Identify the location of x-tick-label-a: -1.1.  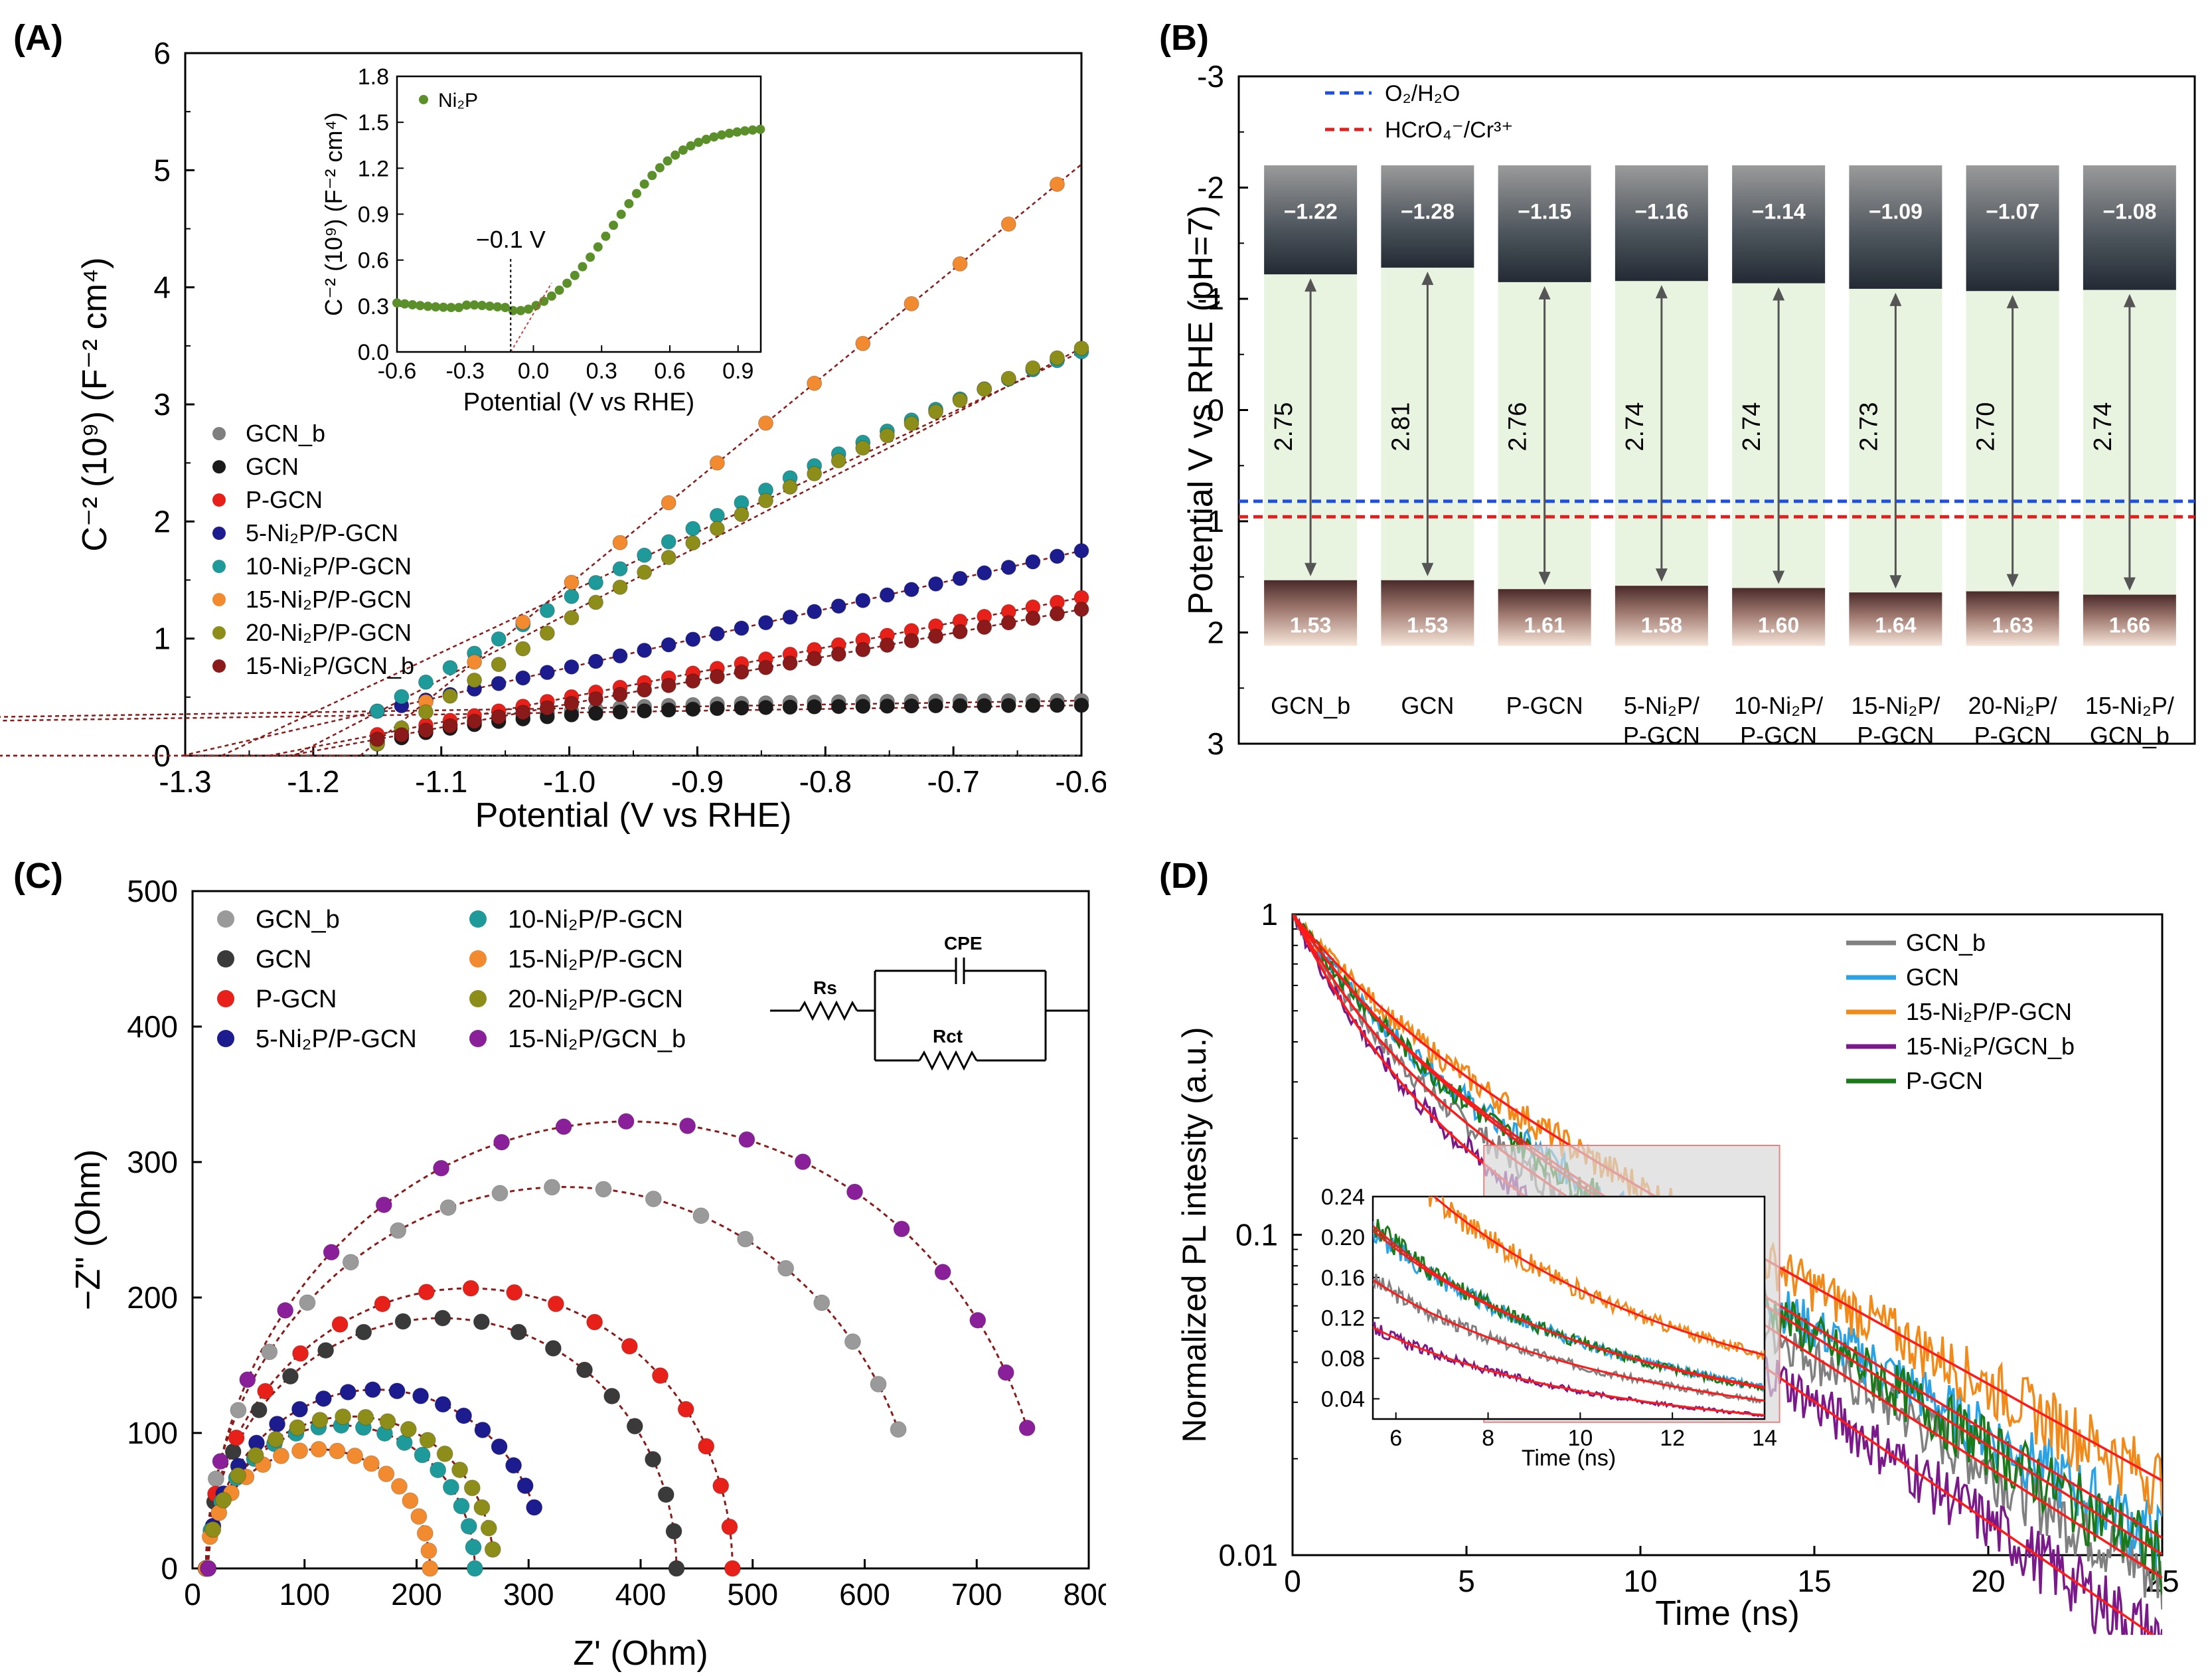
(441, 782).